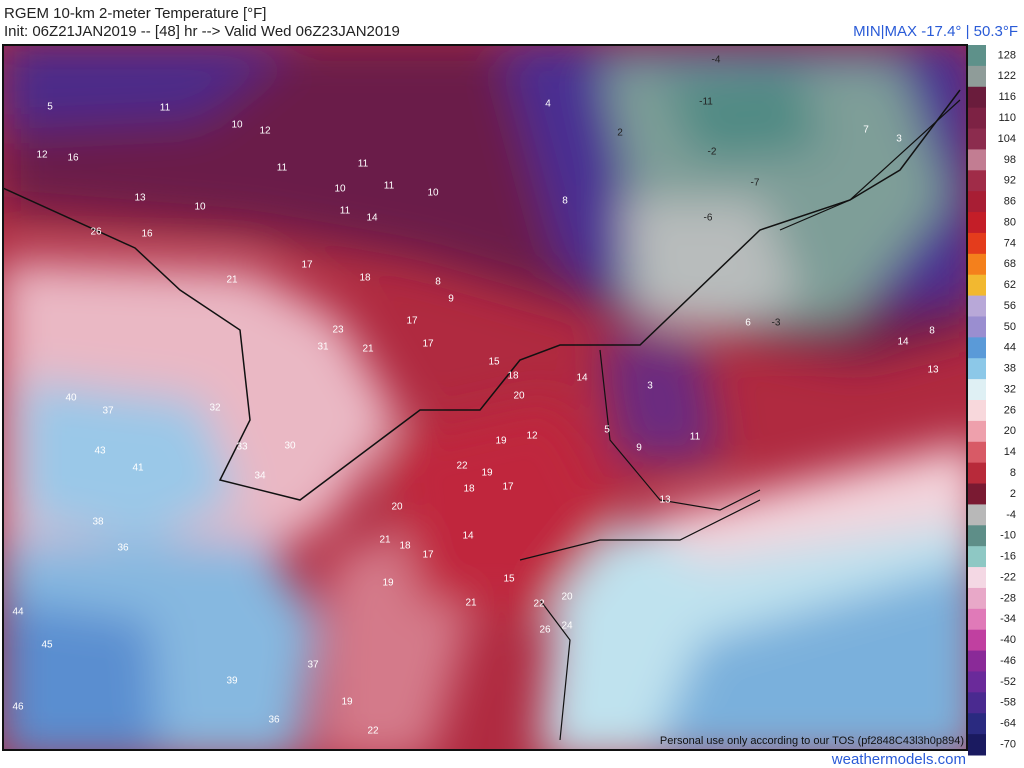 The height and width of the screenshot is (768, 1024). Describe the element at coordinates (706, 102) in the screenshot. I see `station-value: -11` at that location.